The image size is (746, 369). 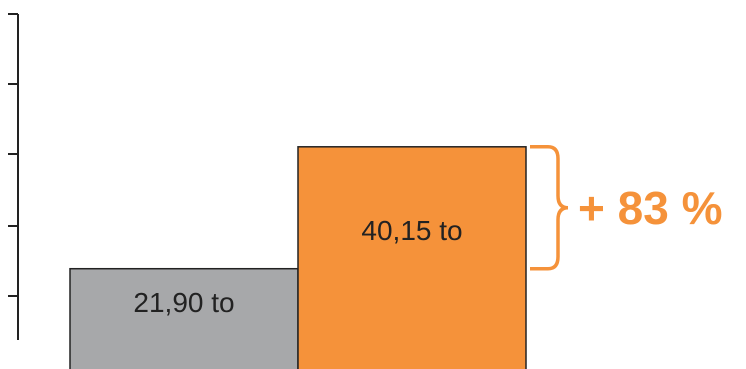 I want to click on bar-previous-label: 21,90 to, so click(x=183, y=302).